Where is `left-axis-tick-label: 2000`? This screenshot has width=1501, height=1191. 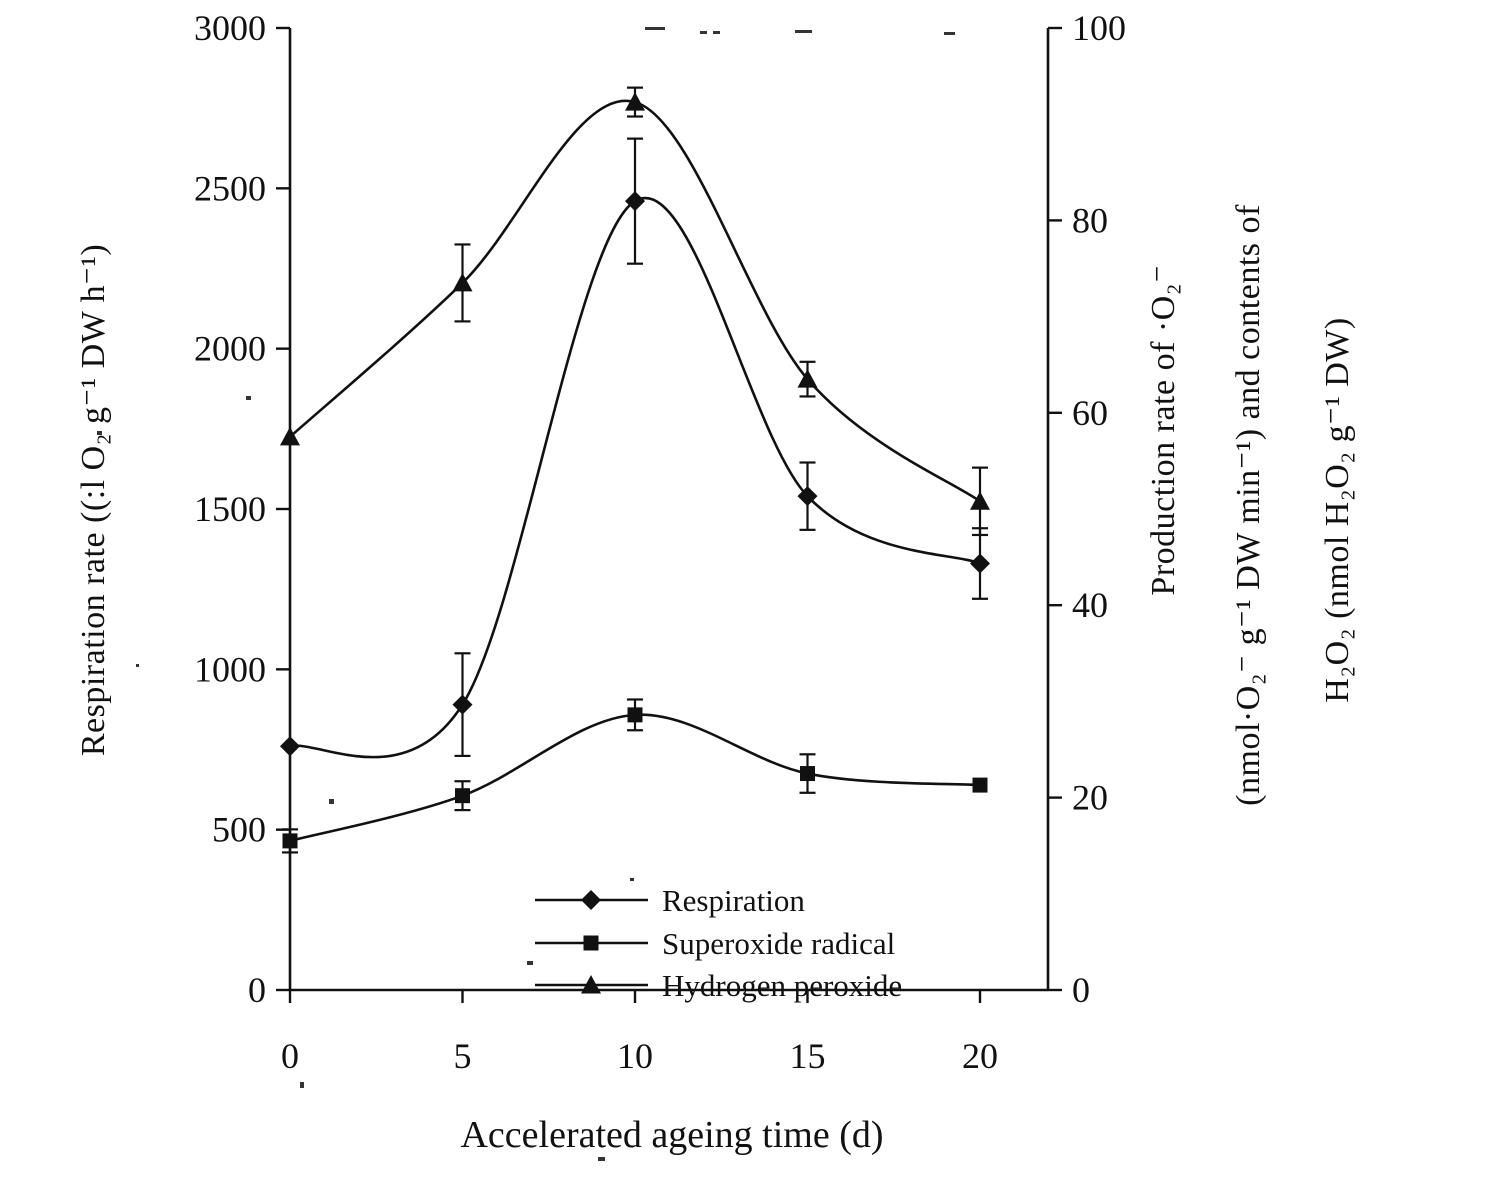
left-axis-tick-label: 2000 is located at coordinates (230, 349).